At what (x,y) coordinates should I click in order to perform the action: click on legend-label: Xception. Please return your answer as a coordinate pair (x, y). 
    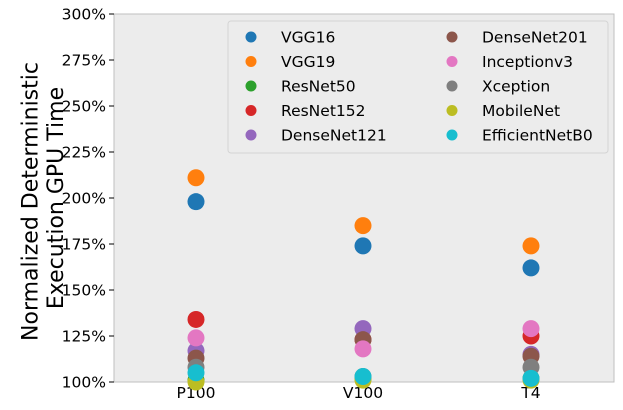
    Looking at the image, I should click on (516, 87).